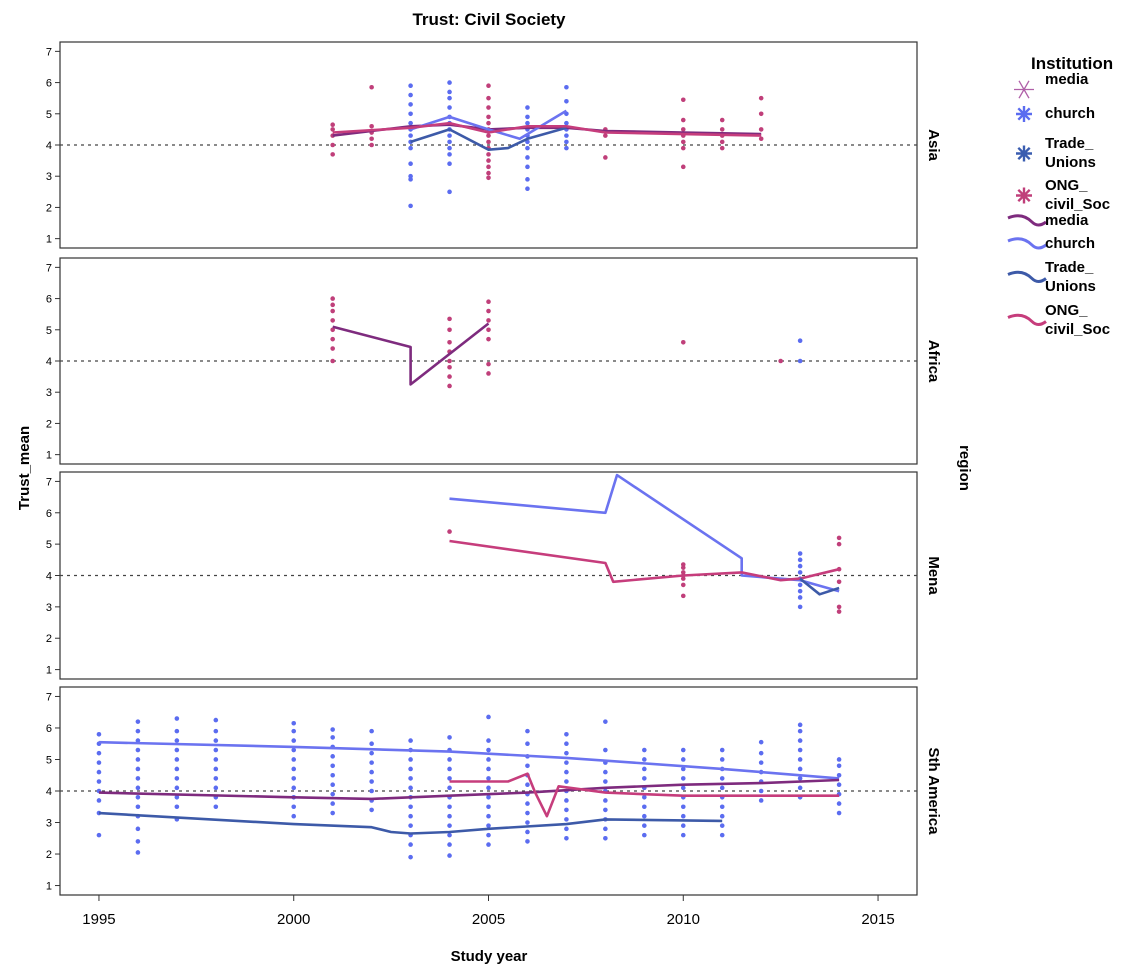 This screenshot has height=968, width=1126. What do you see at coordinates (1070, 286) in the screenshot?
I see `legend-label: Unions` at bounding box center [1070, 286].